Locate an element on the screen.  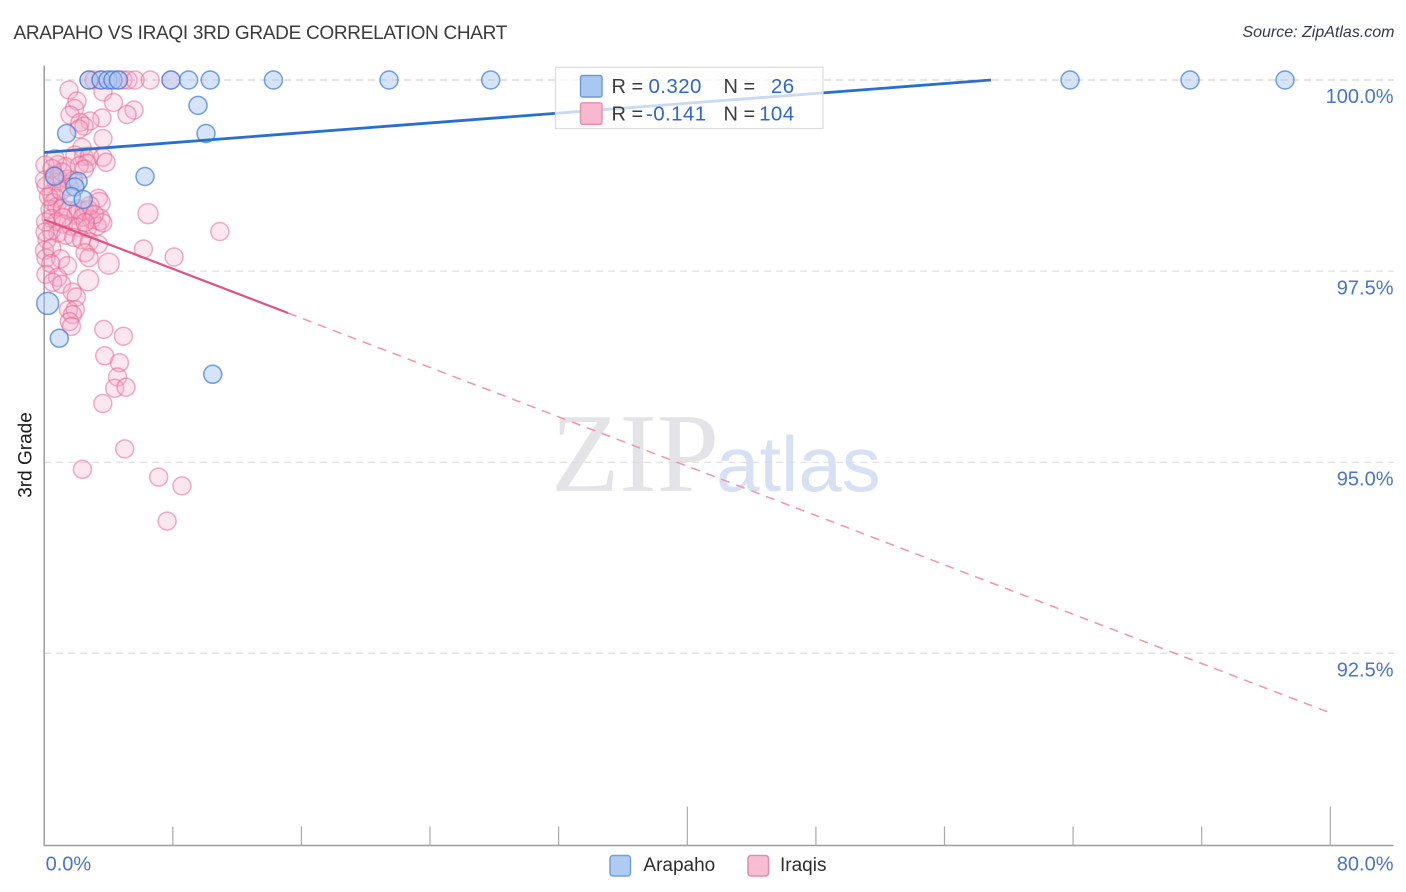
svg-text: 80.0% is located at coordinates (1365, 865).